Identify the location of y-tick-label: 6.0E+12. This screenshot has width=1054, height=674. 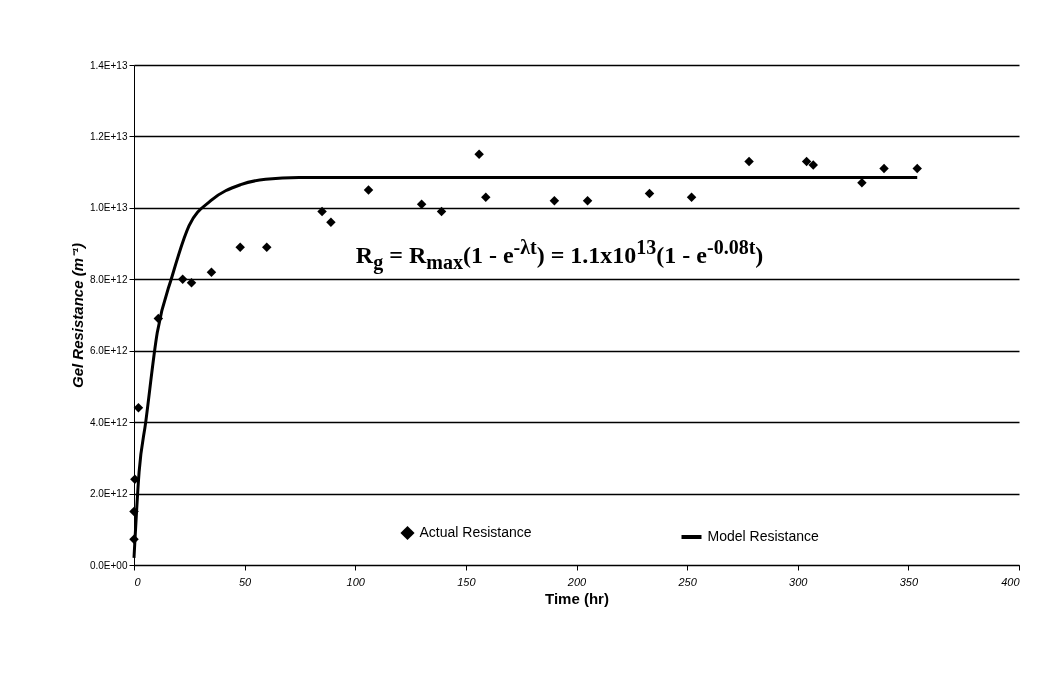
(108, 351).